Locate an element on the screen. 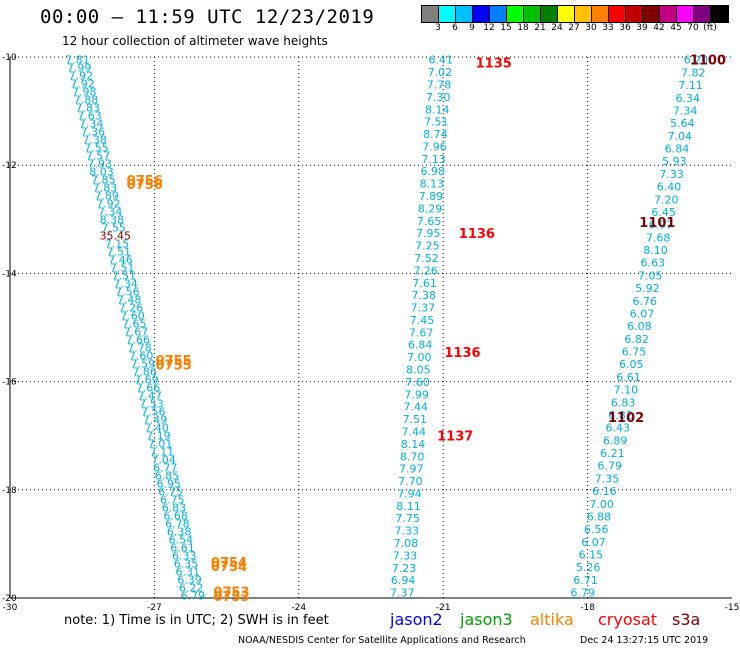  wave-height-value: 8.03 is located at coordinates (101, 172).